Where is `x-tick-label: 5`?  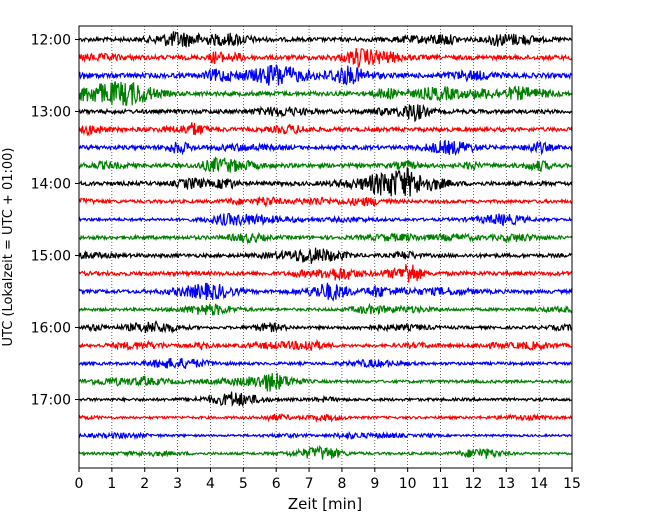
x-tick-label: 5 is located at coordinates (243, 484).